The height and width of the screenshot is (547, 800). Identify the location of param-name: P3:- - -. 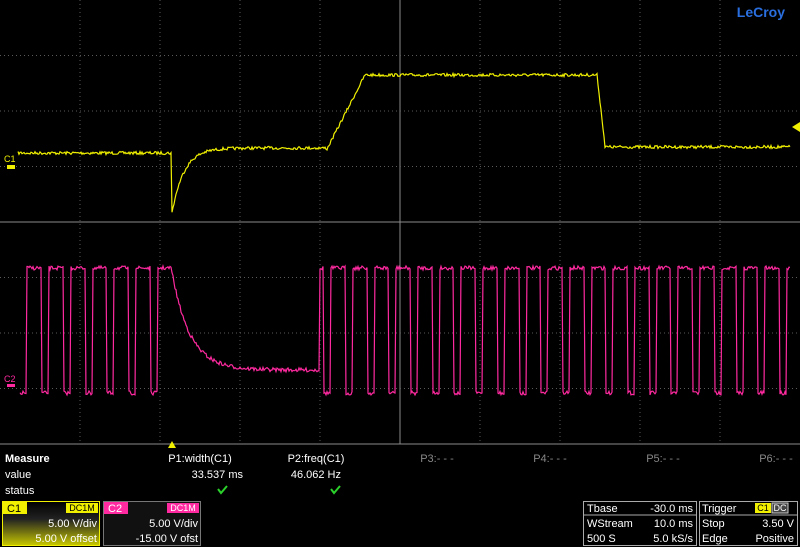
(437, 459).